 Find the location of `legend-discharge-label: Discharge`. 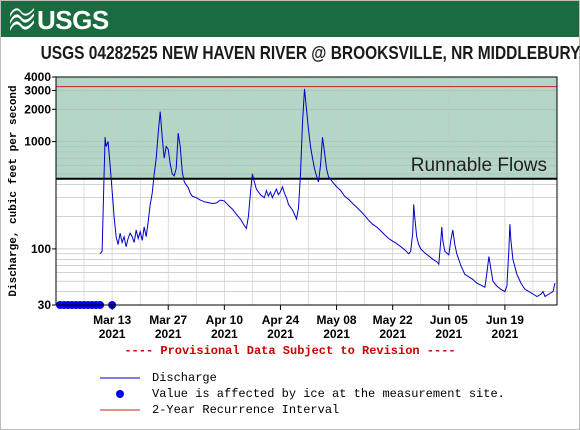

legend-discharge-label: Discharge is located at coordinates (184, 378).